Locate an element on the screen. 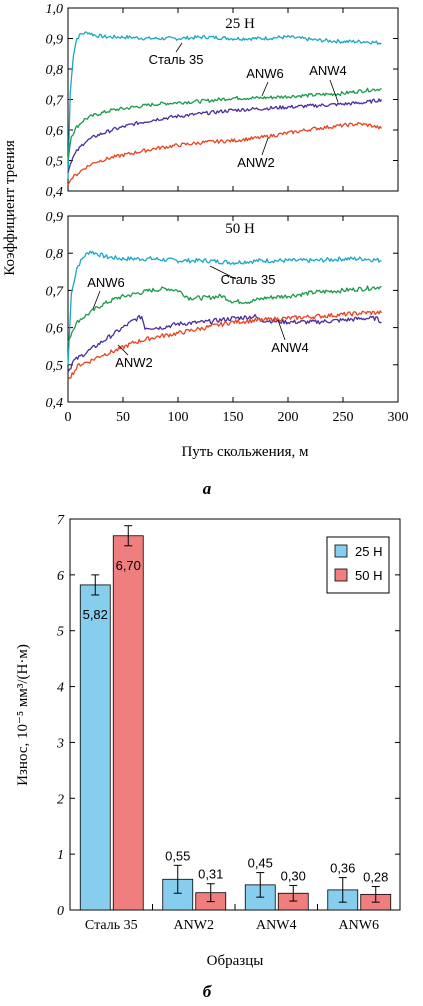 This screenshot has width=423, height=1006. bar-сталь-35-25-н is located at coordinates (95, 747).